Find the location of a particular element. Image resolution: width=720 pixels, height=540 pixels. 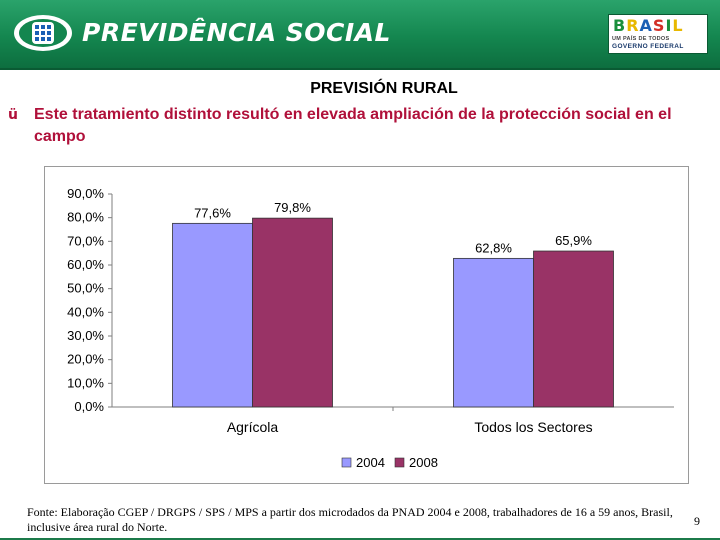

legend-label: 2004 is located at coordinates (370, 462).